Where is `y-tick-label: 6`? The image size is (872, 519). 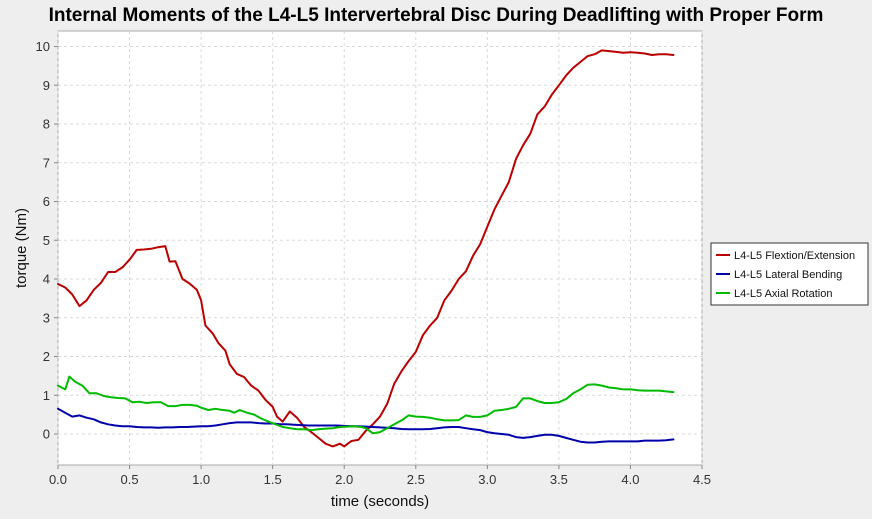 y-tick-label: 6 is located at coordinates (46, 201).